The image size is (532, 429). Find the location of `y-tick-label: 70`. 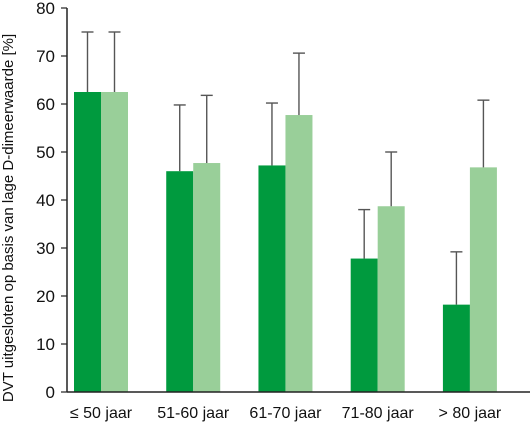

y-tick-label: 70 is located at coordinates (45, 56).